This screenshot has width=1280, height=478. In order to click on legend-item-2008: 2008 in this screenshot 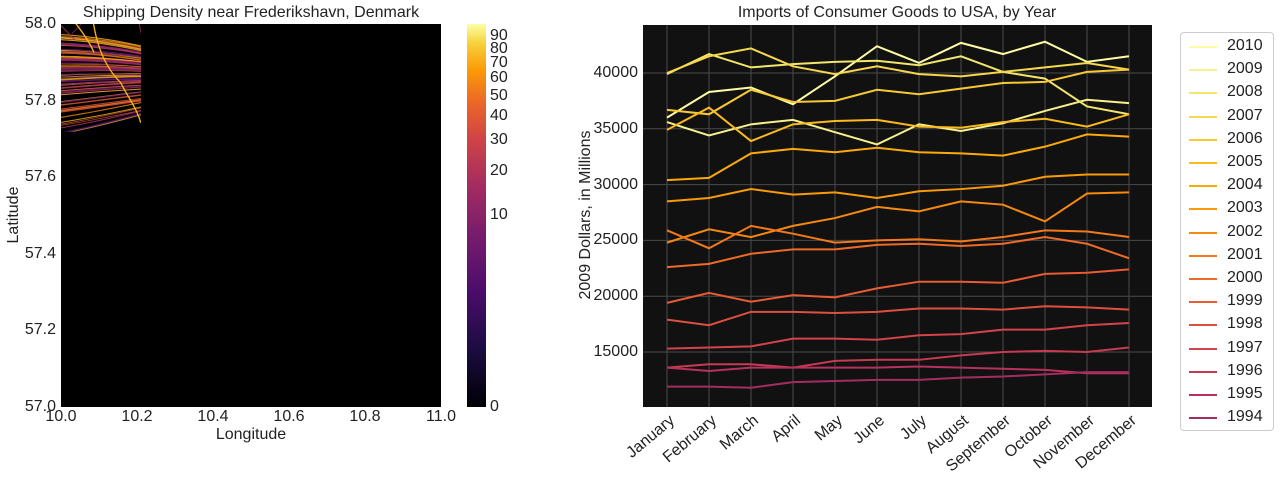, I will do `click(1227, 93)`.